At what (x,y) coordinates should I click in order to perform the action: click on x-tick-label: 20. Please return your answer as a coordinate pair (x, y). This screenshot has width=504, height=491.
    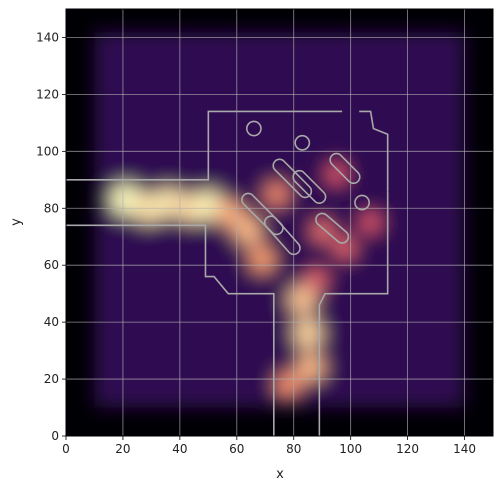
    Looking at the image, I should click on (122, 449).